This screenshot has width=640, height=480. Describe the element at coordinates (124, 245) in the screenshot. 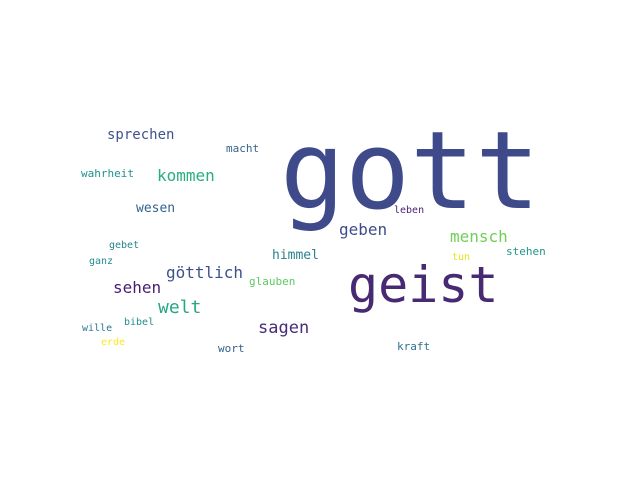

I see `word-gebet: gebet` at that location.